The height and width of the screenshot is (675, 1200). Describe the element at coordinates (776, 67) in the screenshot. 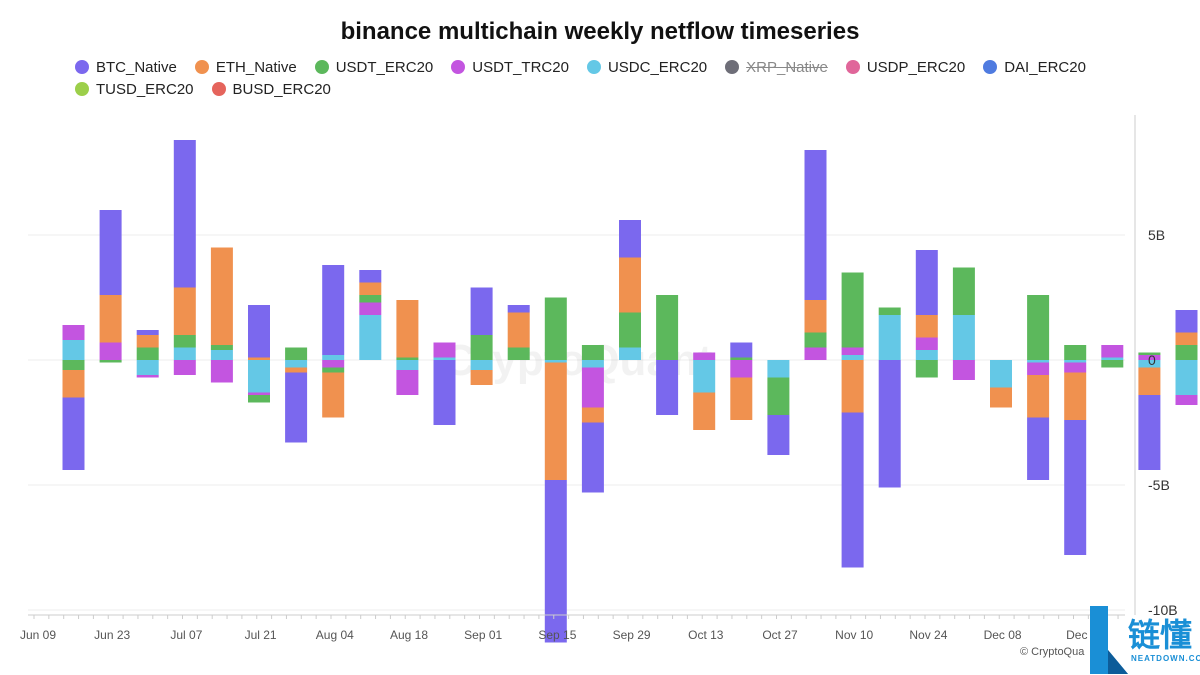

I see `legend-item-xrp-native: XRP_Native` at that location.